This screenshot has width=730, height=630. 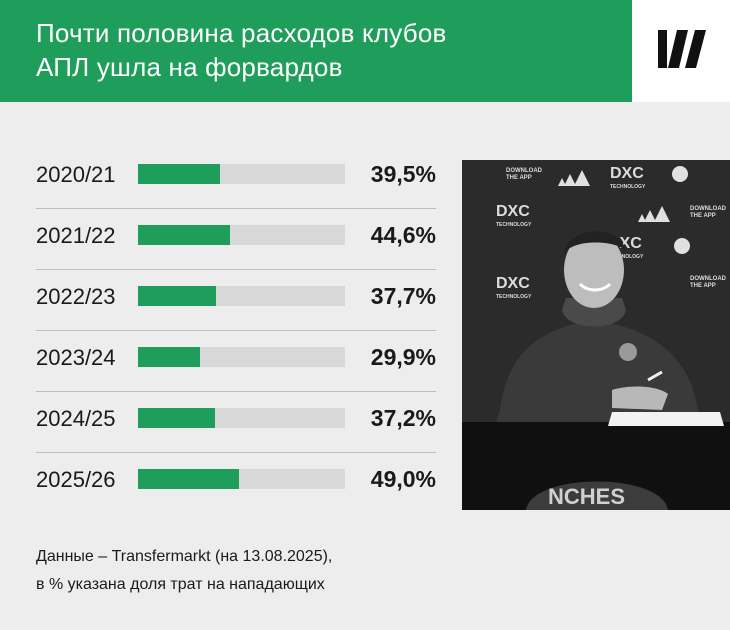 What do you see at coordinates (184, 556) in the screenshot?
I see `source-note-line-1: Данные – Transfermarkt (на 13.08.2025),` at bounding box center [184, 556].